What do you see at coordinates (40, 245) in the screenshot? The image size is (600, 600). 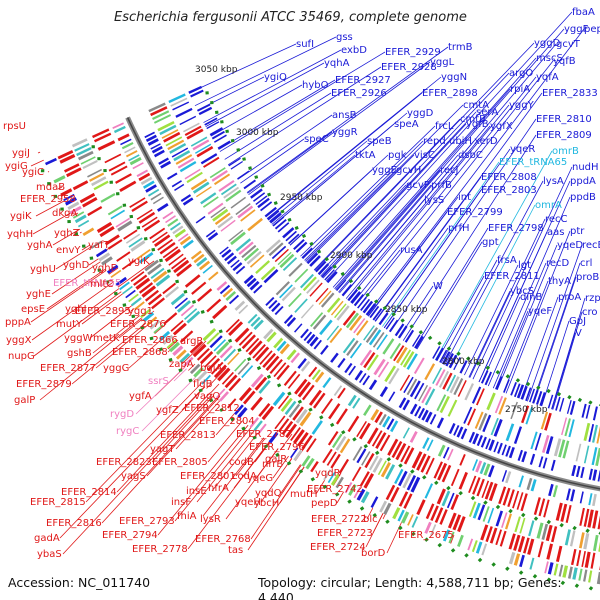 I see `red-gene-label: yghA` at bounding box center [40, 245].